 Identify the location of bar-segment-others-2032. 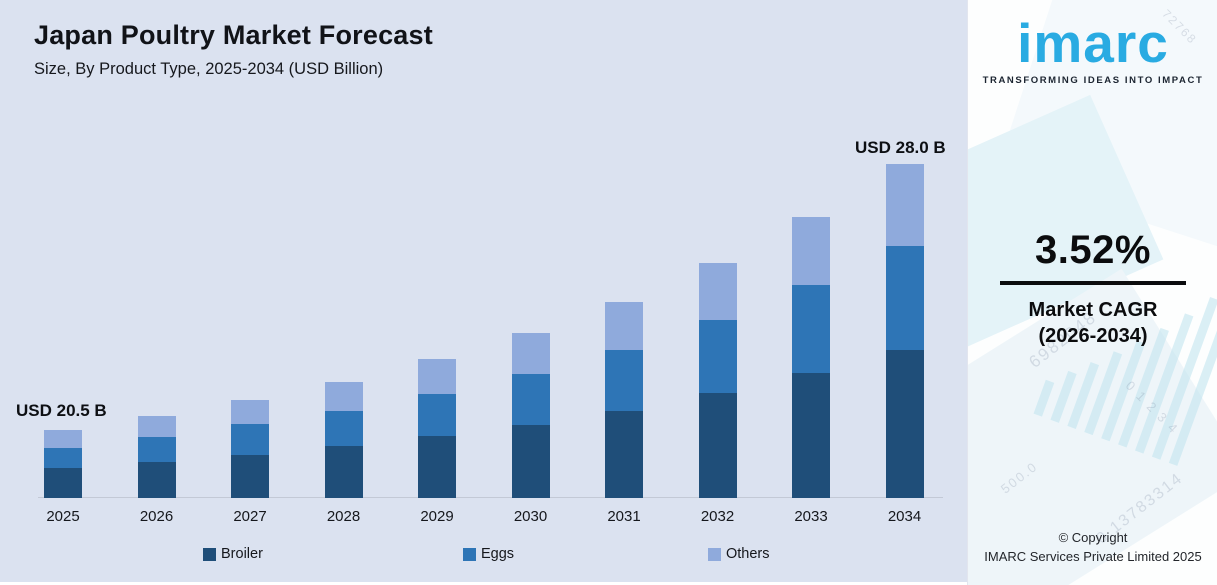
(717, 291).